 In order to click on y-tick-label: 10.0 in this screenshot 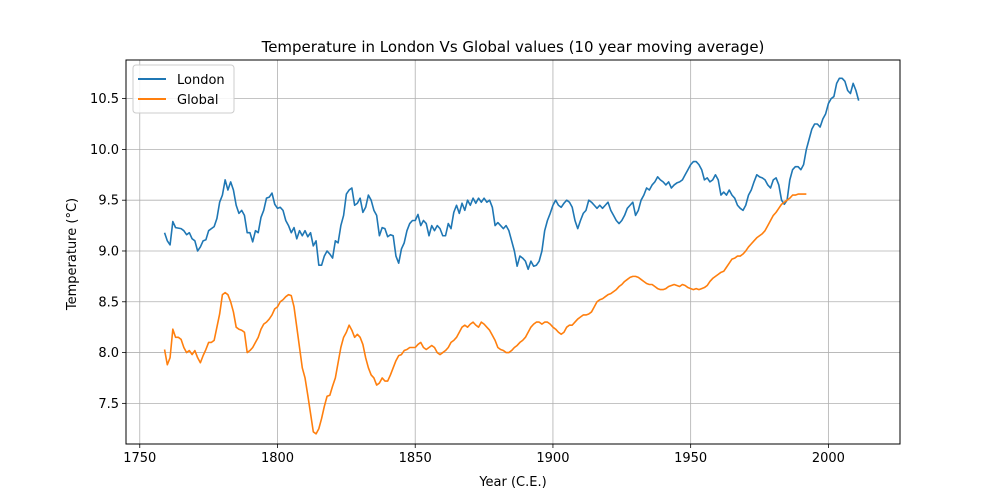, I will do `click(104, 150)`.